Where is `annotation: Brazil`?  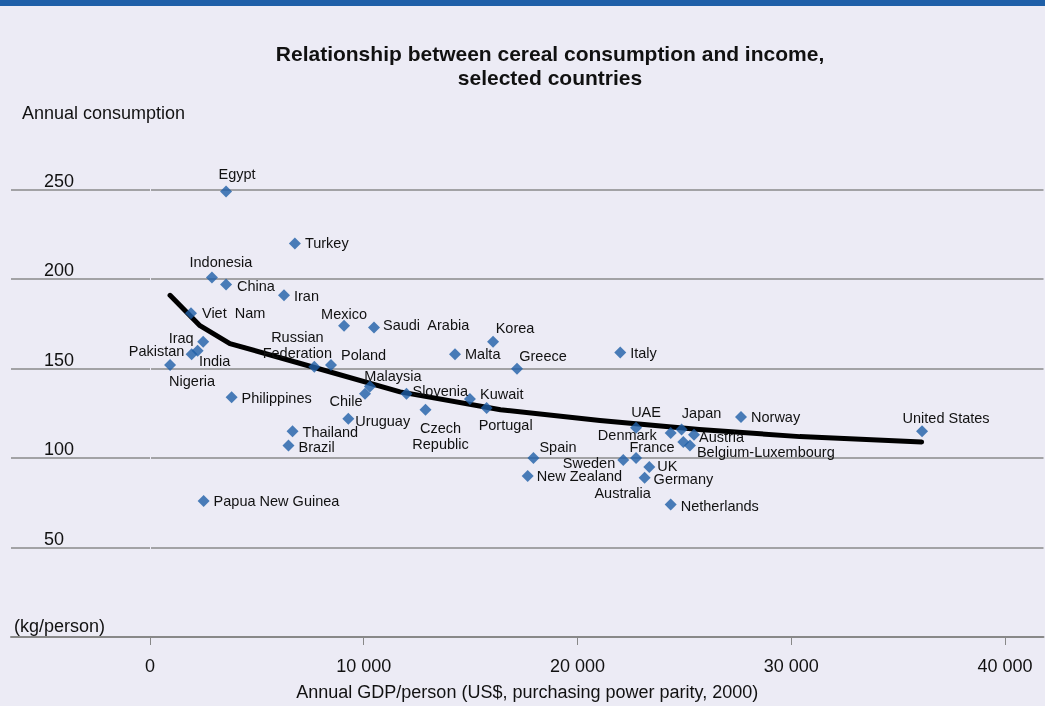 annotation: Brazil is located at coordinates (316, 446).